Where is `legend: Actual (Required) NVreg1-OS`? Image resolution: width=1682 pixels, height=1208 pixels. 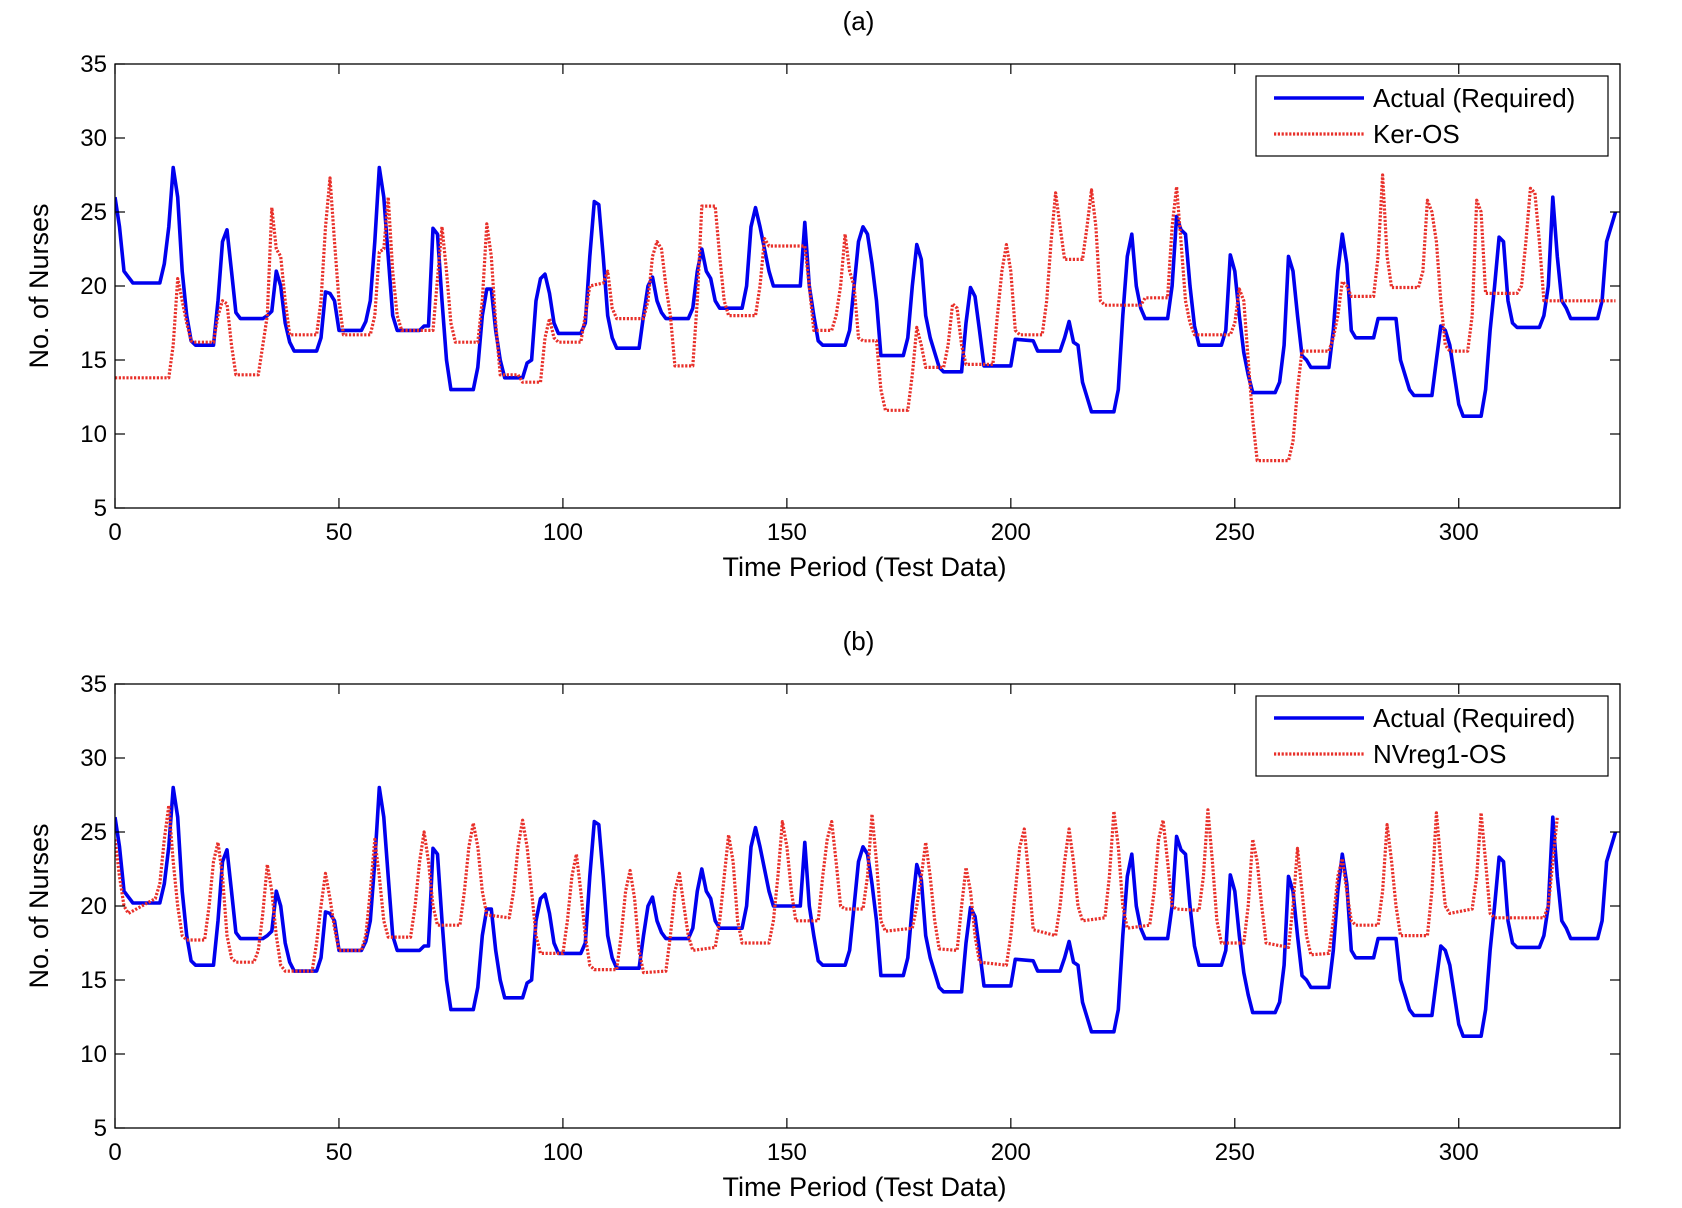
legend: Actual (Required) NVreg1-OS is located at coordinates (1432, 736).